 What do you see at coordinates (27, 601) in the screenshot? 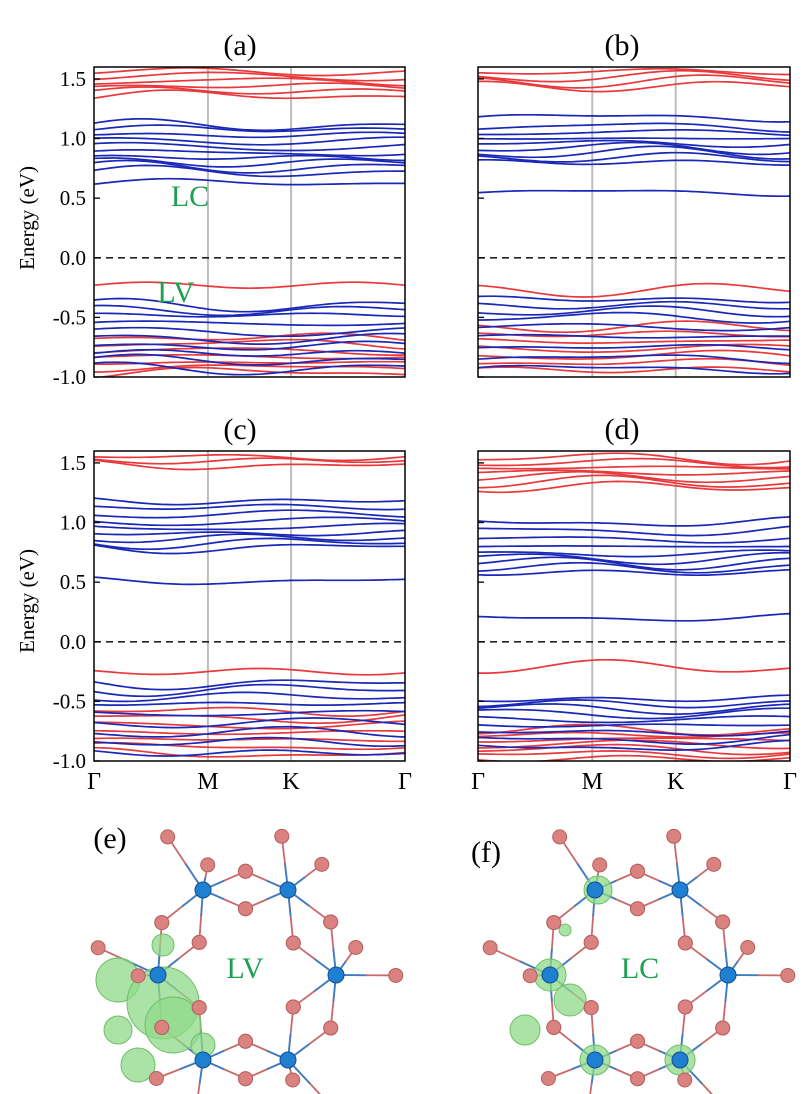
I see `y-axis-title-bottom: Energy (eV)` at bounding box center [27, 601].